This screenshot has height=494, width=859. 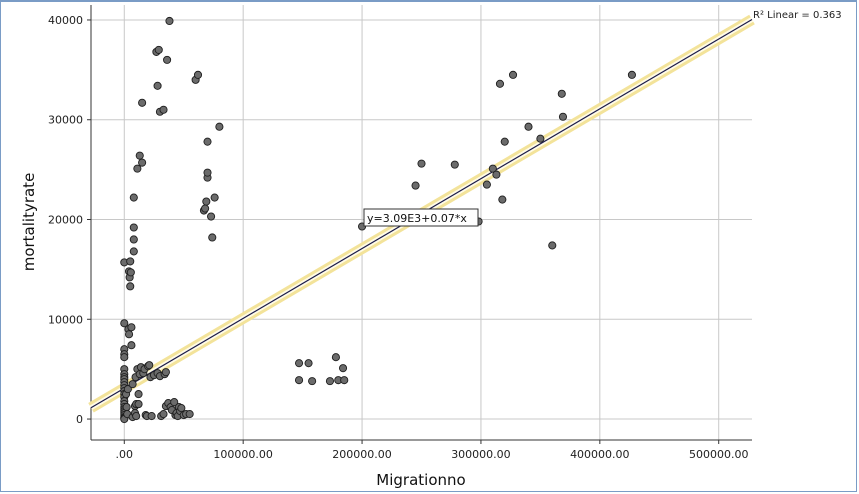 What do you see at coordinates (243, 454) in the screenshot?
I see `x-tick-label: 100000.00` at bounding box center [243, 454].